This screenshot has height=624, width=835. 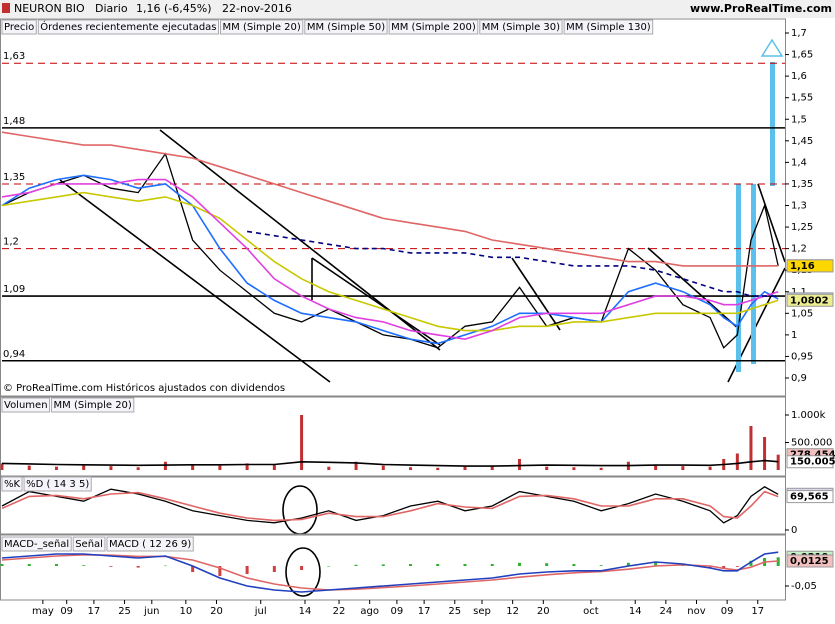 I want to click on x-tick-label: jun, so click(x=151, y=611).